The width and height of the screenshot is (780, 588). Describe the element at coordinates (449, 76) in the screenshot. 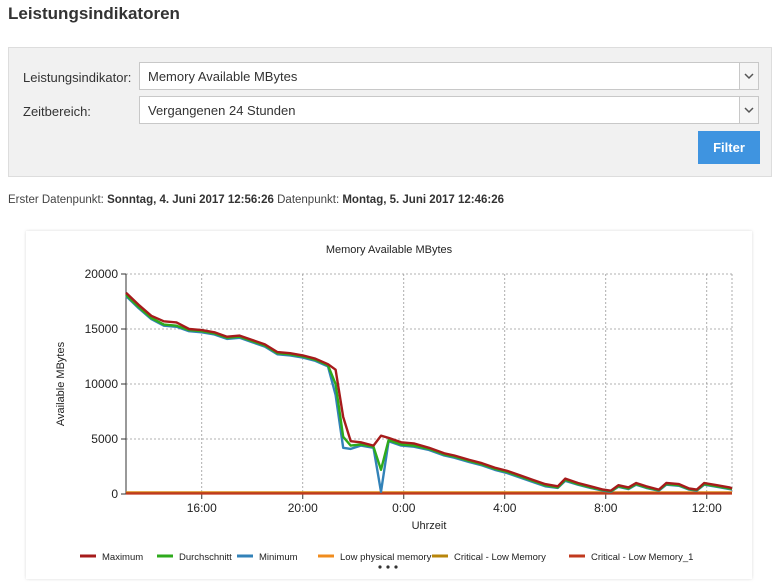

I see `indicator-select: Memory Available MBytes` at that location.